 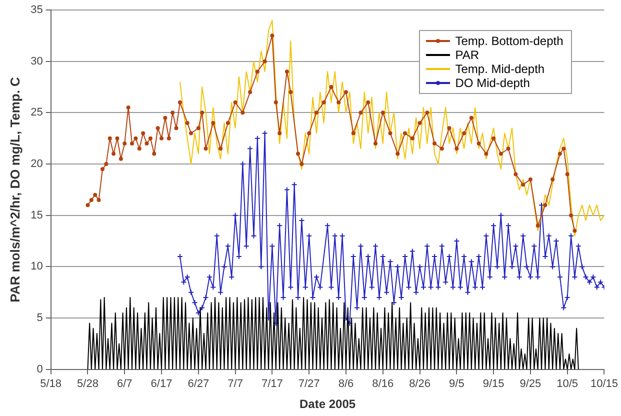 I want to click on x-tick-label: 9/5, so click(x=456, y=384).